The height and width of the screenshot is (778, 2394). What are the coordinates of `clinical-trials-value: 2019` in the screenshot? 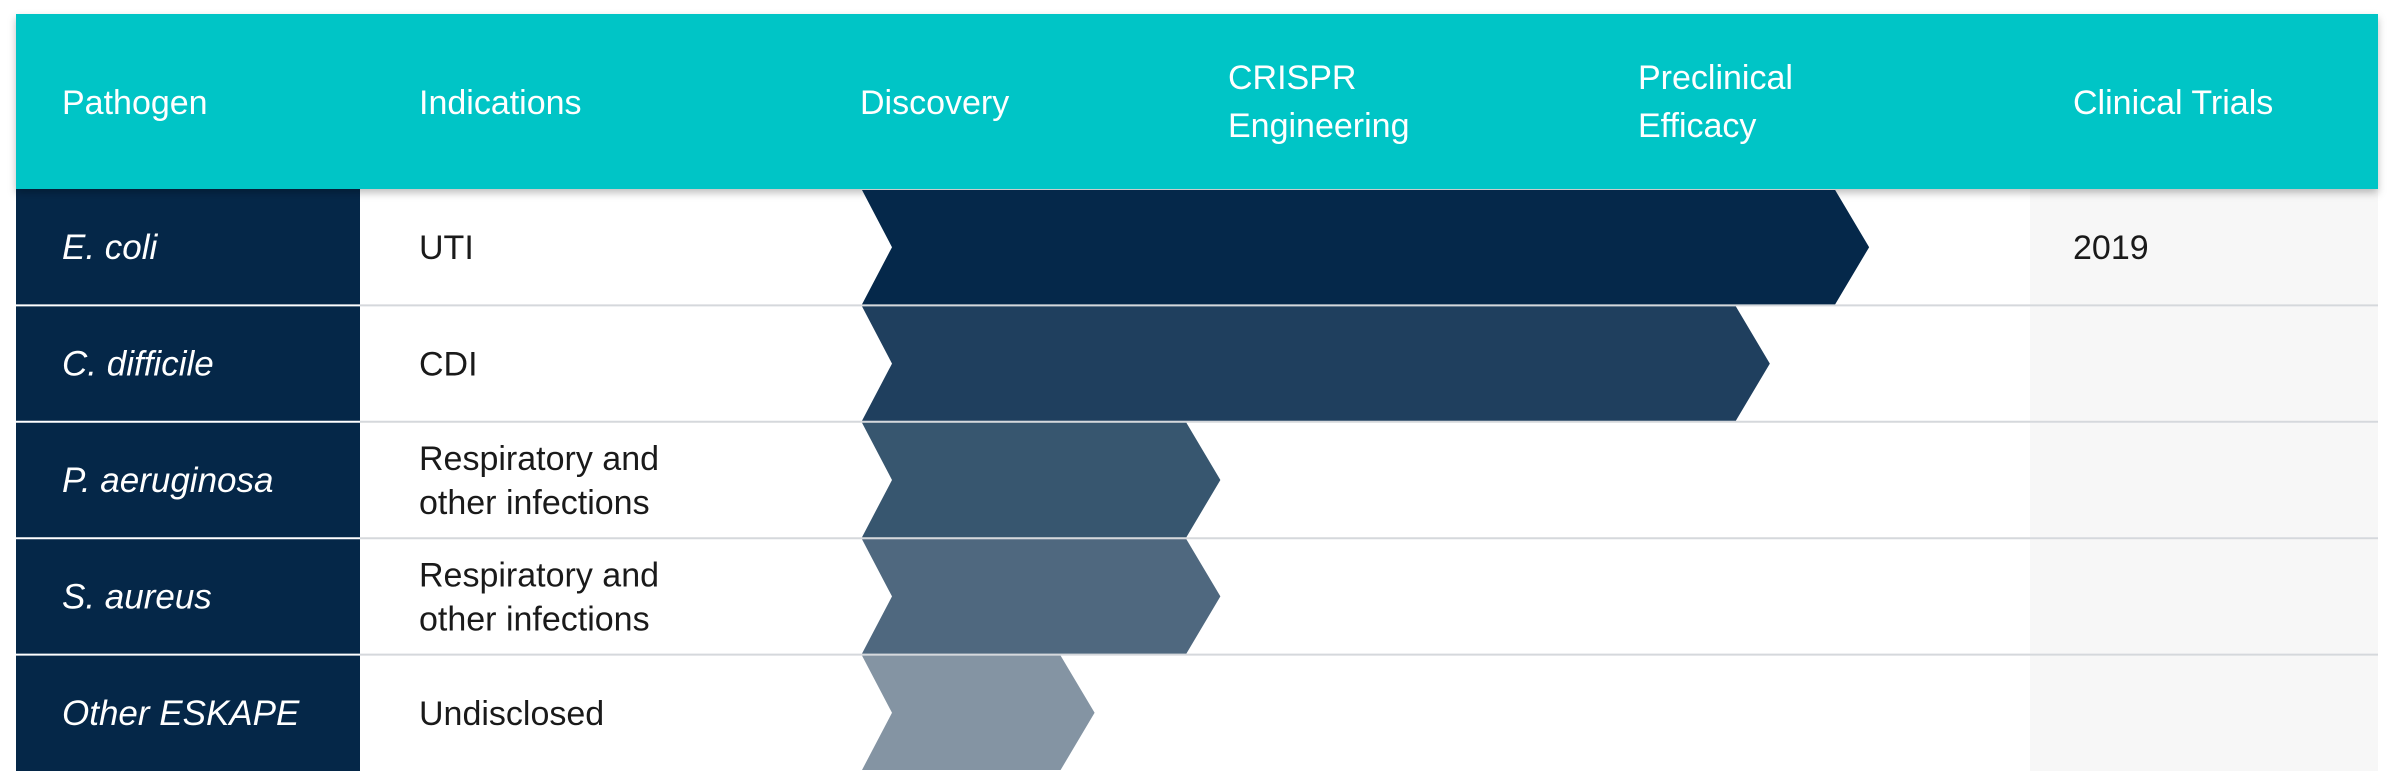 It's located at (2111, 248).